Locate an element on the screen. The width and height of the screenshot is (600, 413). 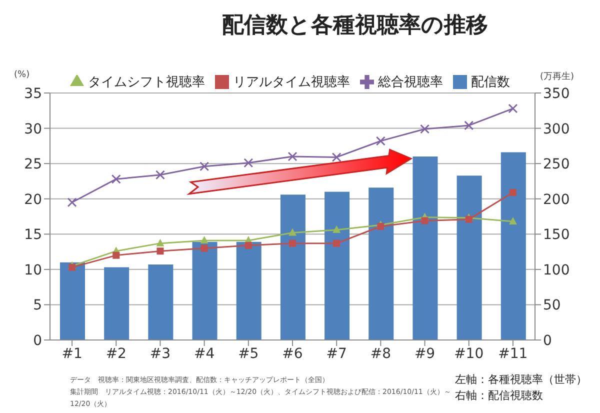
y2-tick-label: 100 is located at coordinates (556, 270).